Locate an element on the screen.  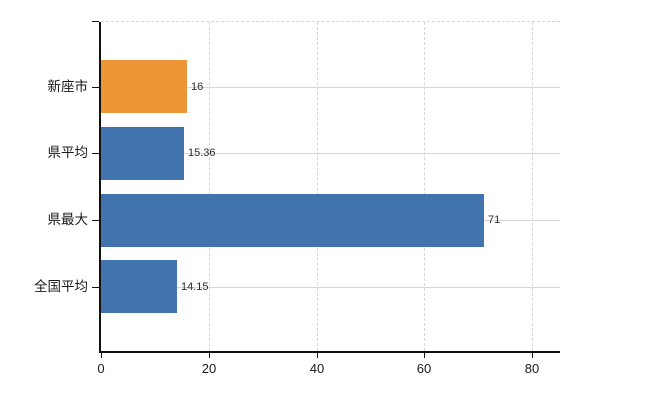
x-tick-label: 40 is located at coordinates (317, 368).